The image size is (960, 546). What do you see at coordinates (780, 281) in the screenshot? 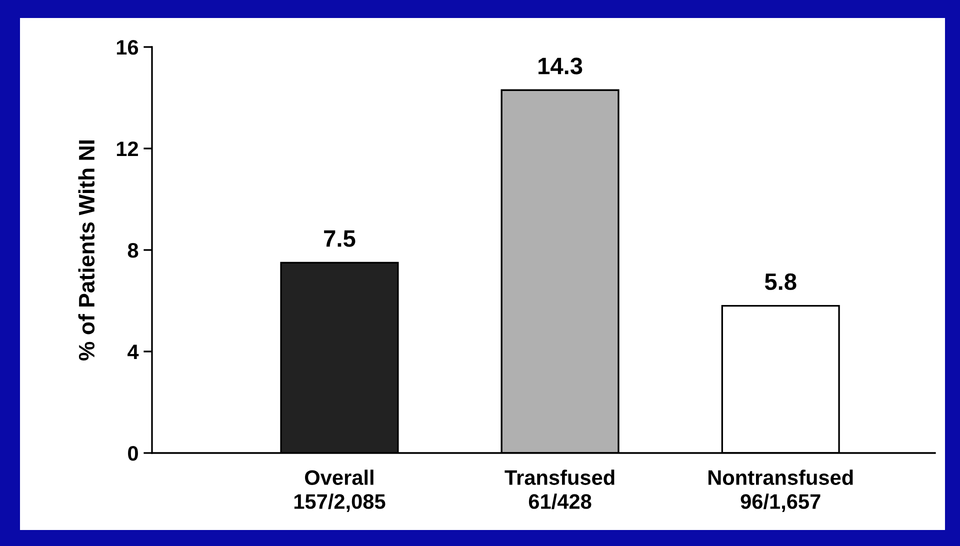
I see `data-label: 5.8` at bounding box center [780, 281].